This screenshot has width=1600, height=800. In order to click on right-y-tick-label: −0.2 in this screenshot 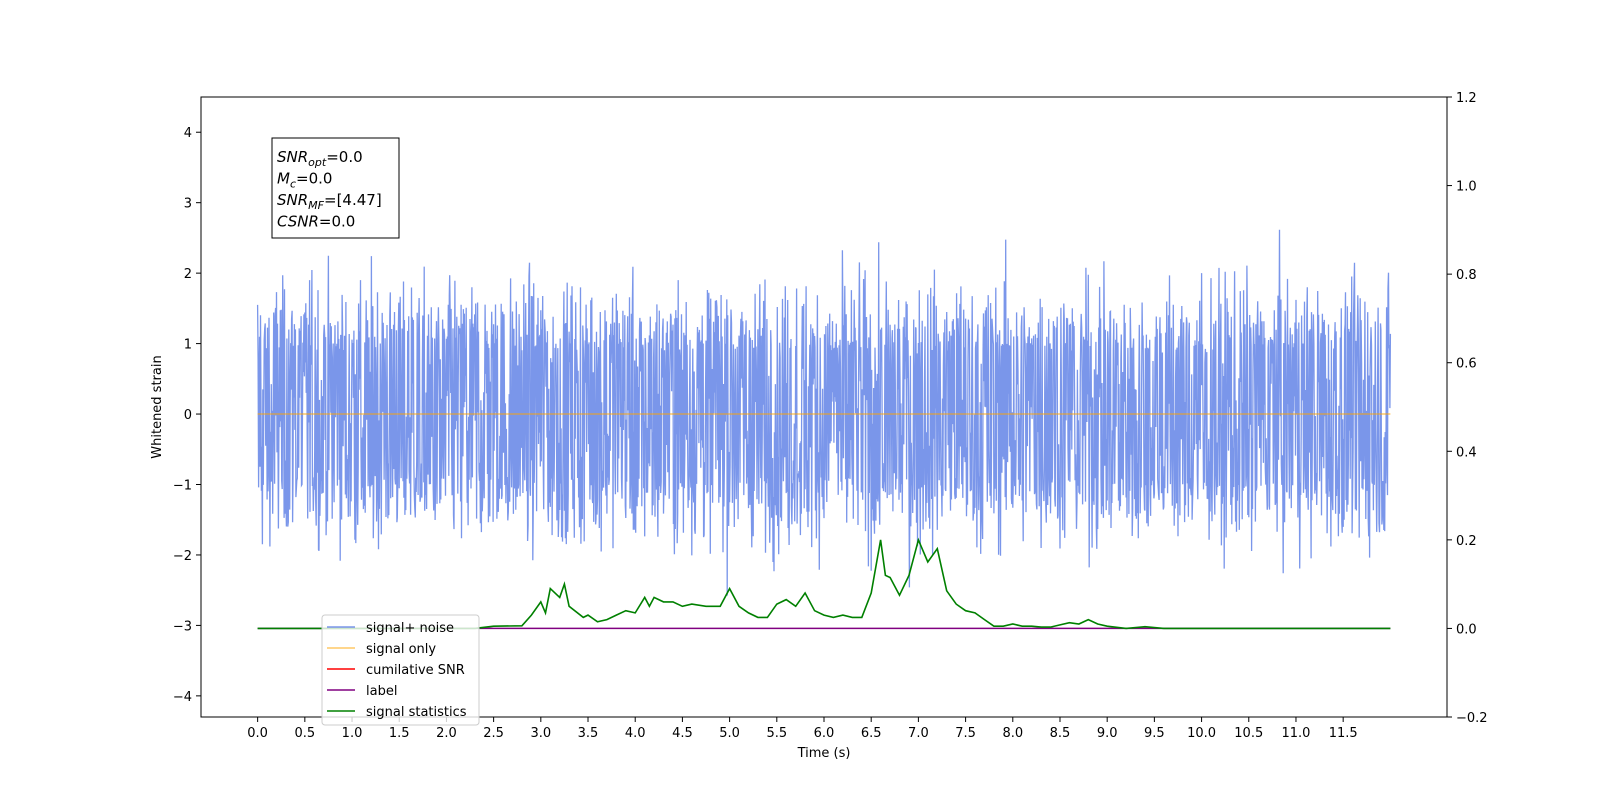, I will do `click(1472, 718)`.